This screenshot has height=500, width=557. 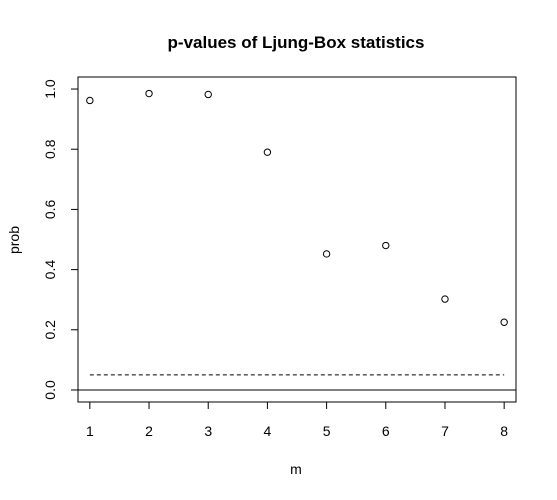 What do you see at coordinates (327, 431) in the screenshot?
I see `x-tick-label: 5` at bounding box center [327, 431].